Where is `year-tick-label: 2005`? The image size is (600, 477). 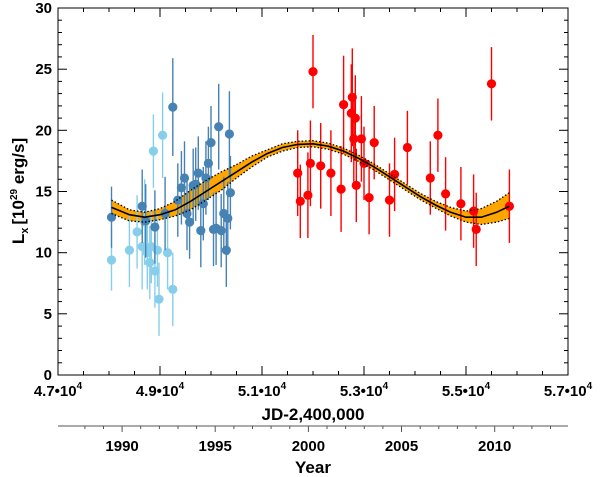 year-tick-label: 2005 is located at coordinates (401, 446).